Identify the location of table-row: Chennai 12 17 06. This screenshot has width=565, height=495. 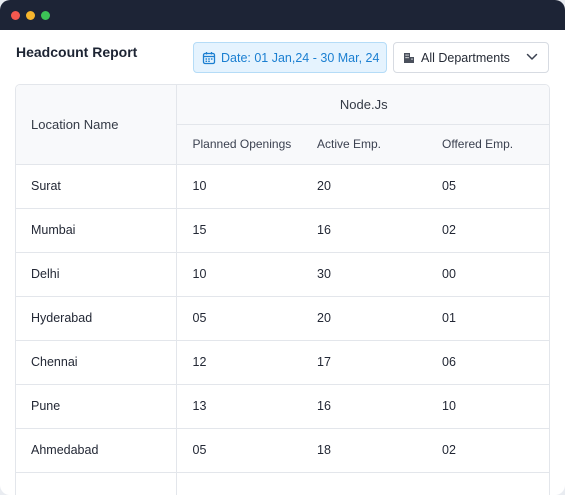
(282, 361).